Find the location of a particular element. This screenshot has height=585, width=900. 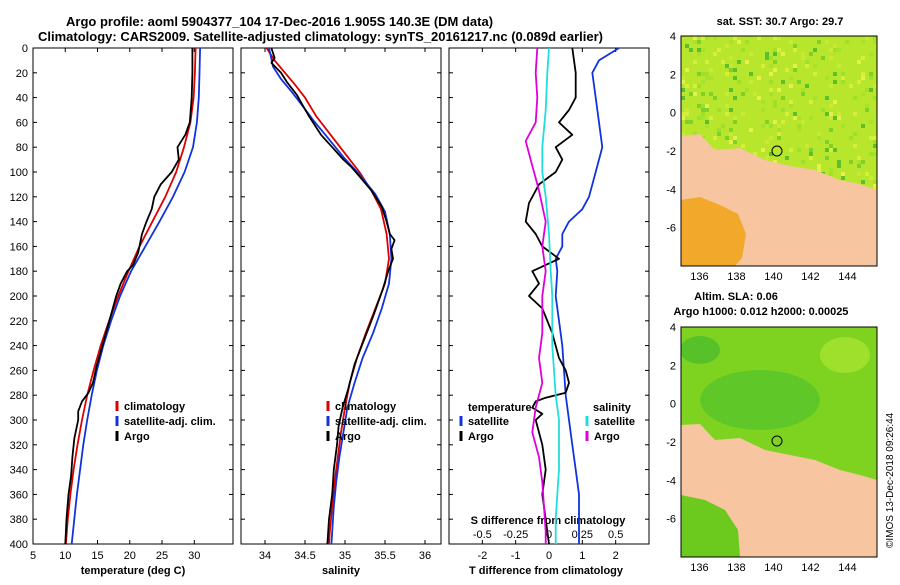

difference-x-tick-labels: -2 -1 0 1 2 is located at coordinates (547, 556).